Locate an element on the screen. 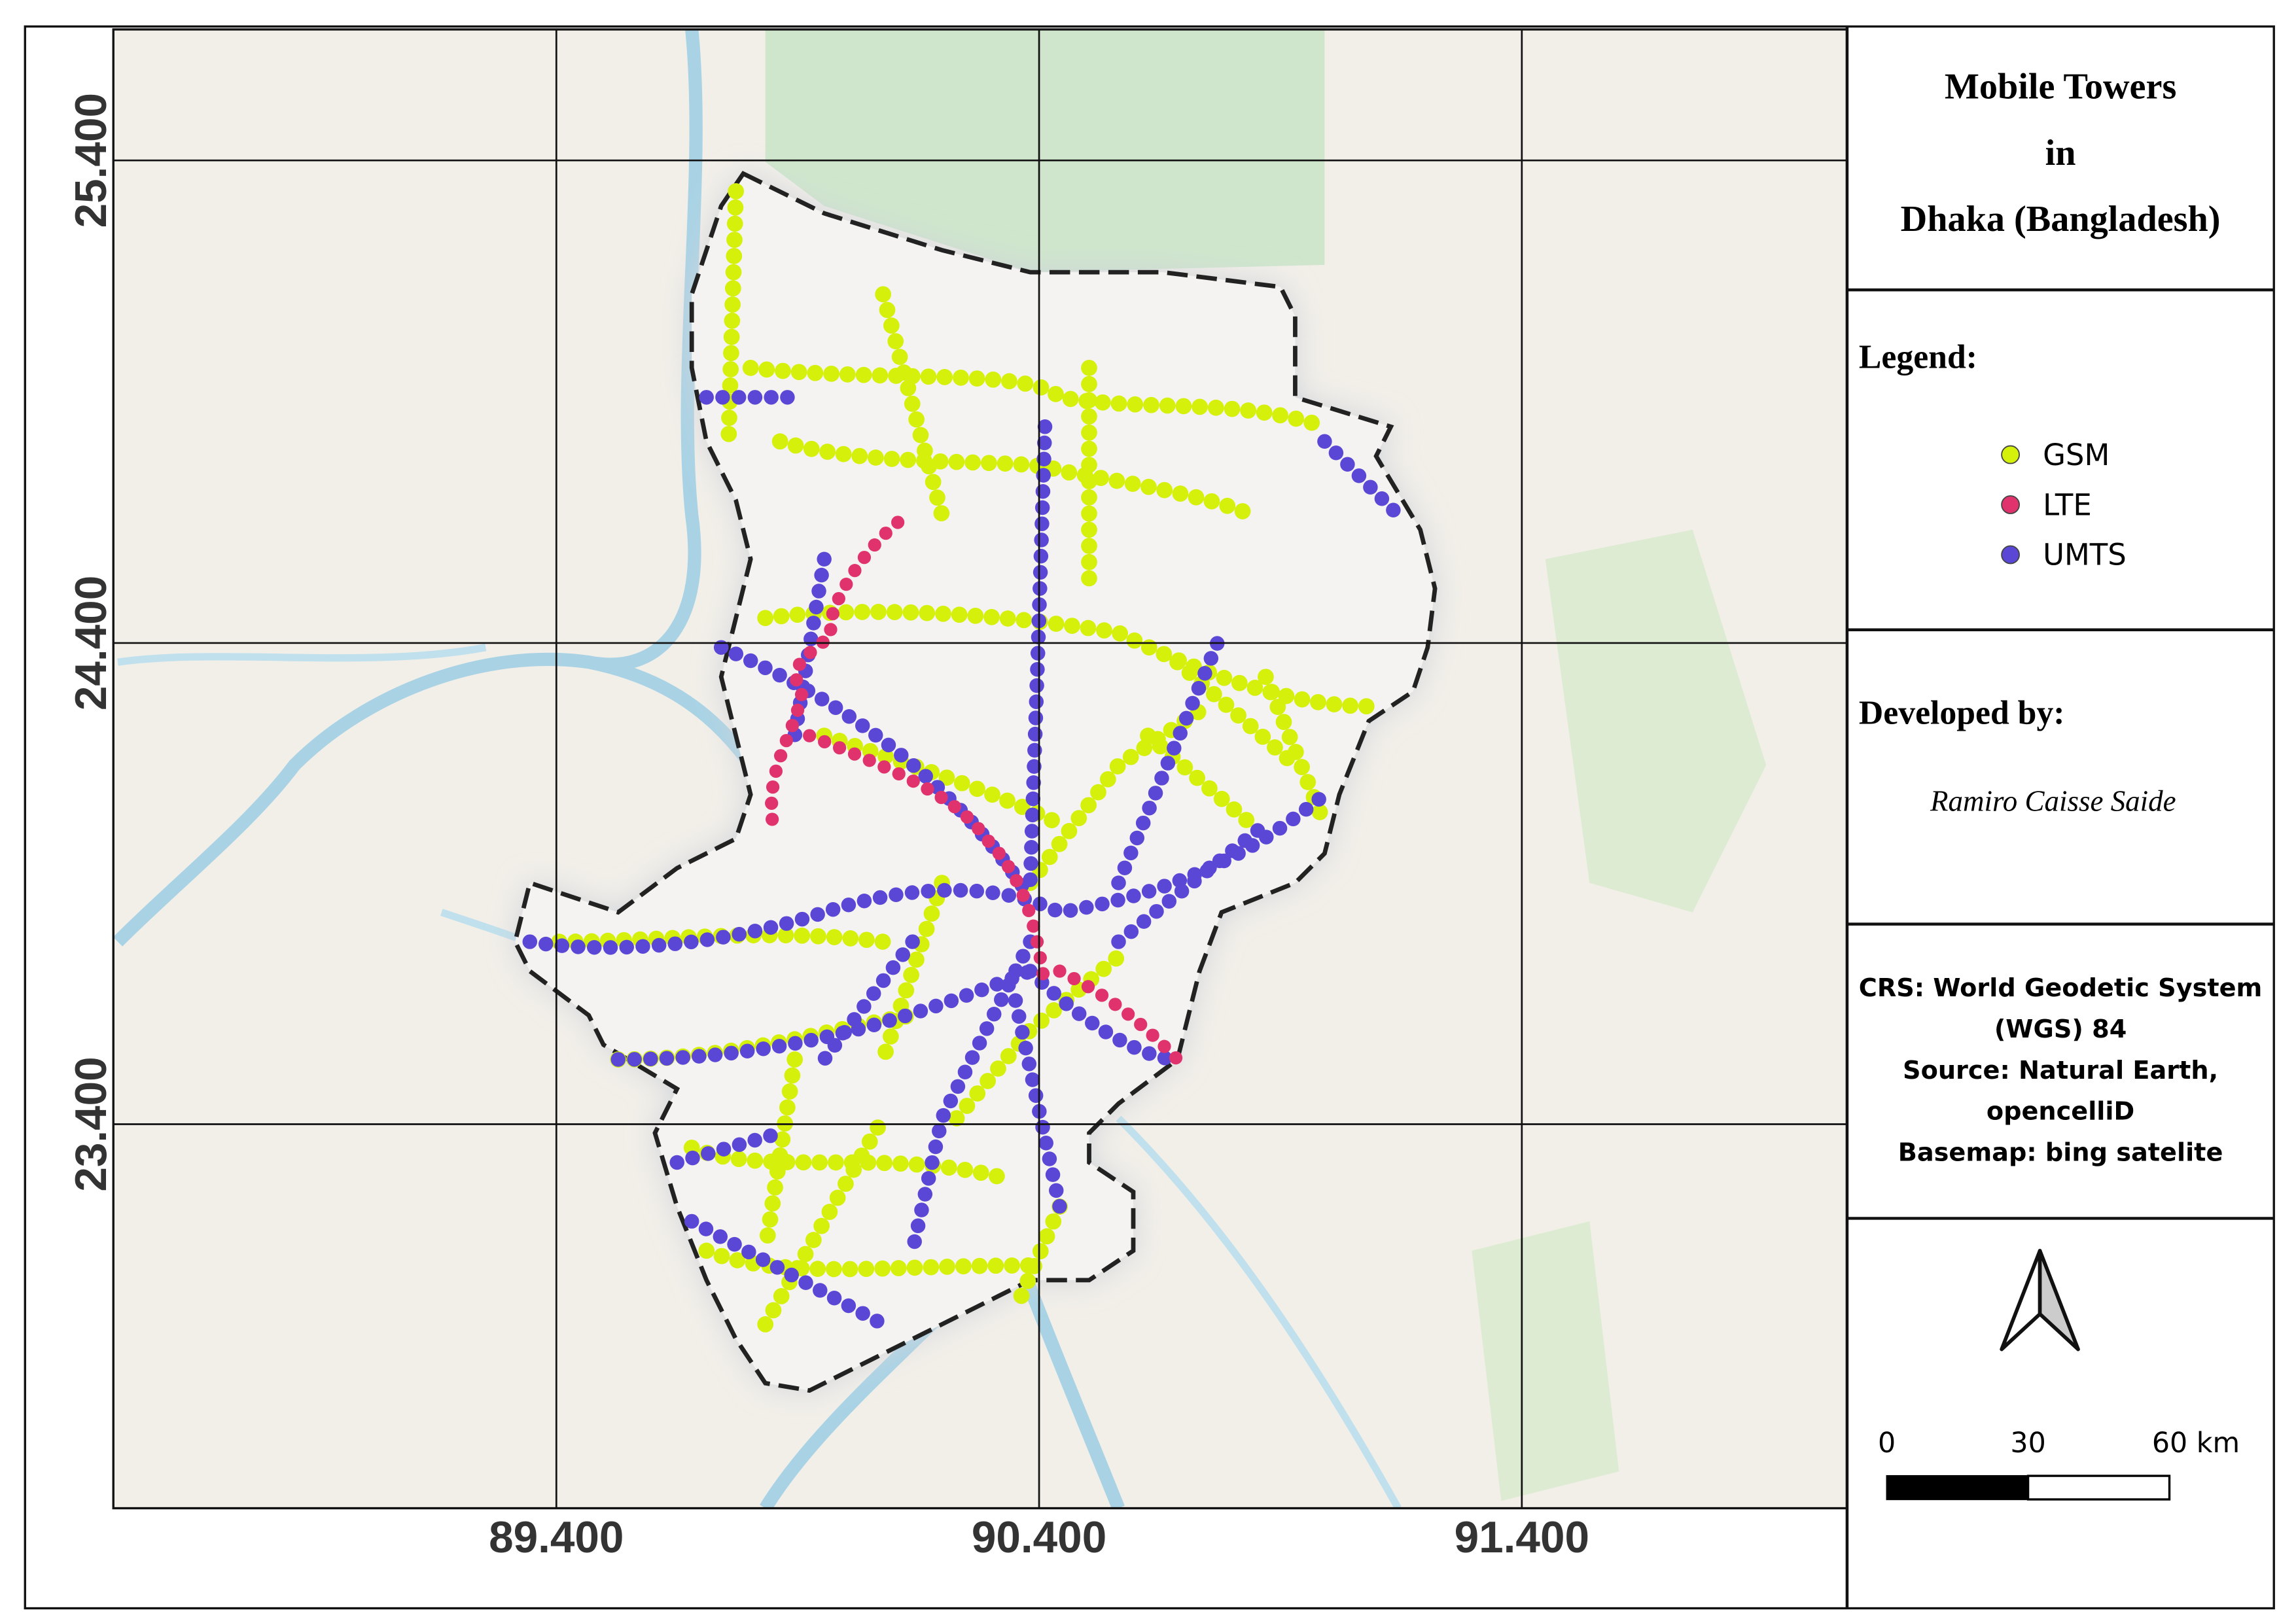  scale-label: 30 is located at coordinates (2027, 1443).